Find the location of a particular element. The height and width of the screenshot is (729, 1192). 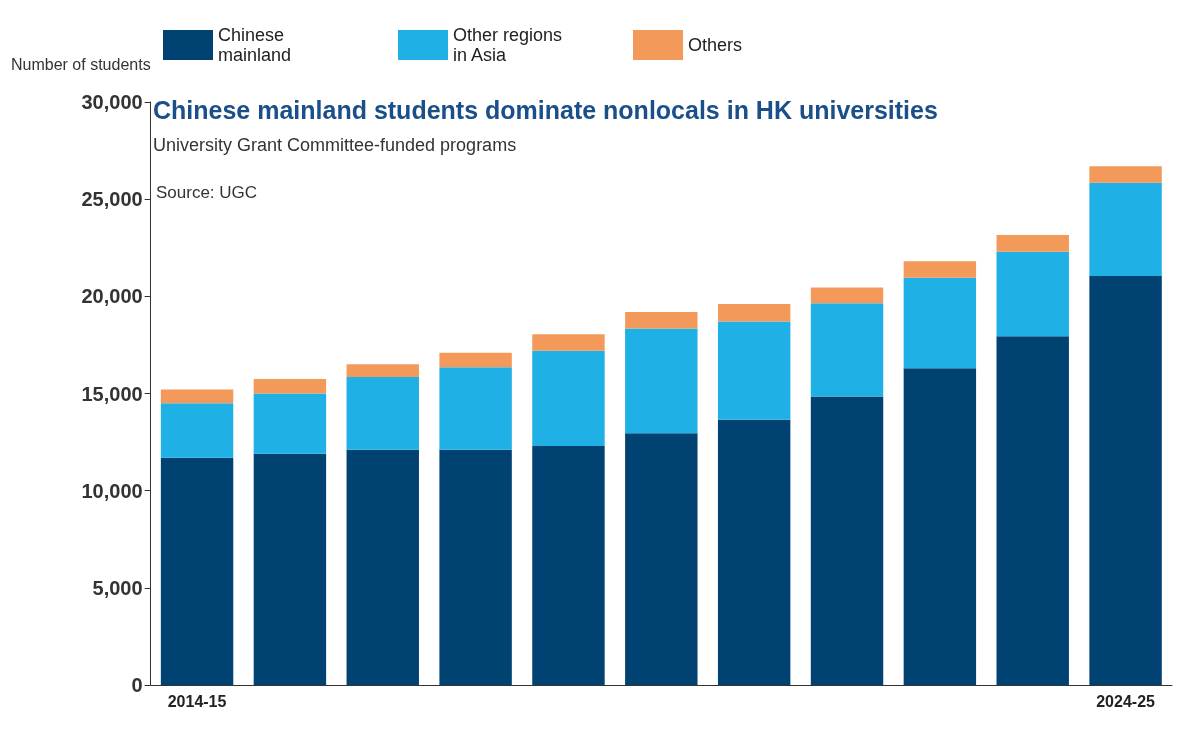

text: University Grant Committee-funded programs is located at coordinates (335, 145).